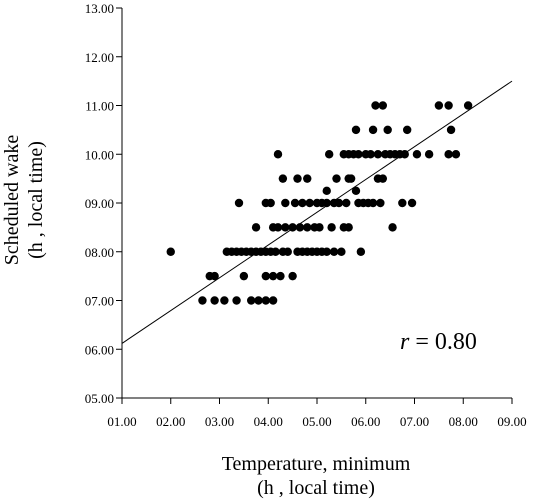  Describe the element at coordinates (99, 154) in the screenshot. I see `y-tick-label: 10.00` at that location.